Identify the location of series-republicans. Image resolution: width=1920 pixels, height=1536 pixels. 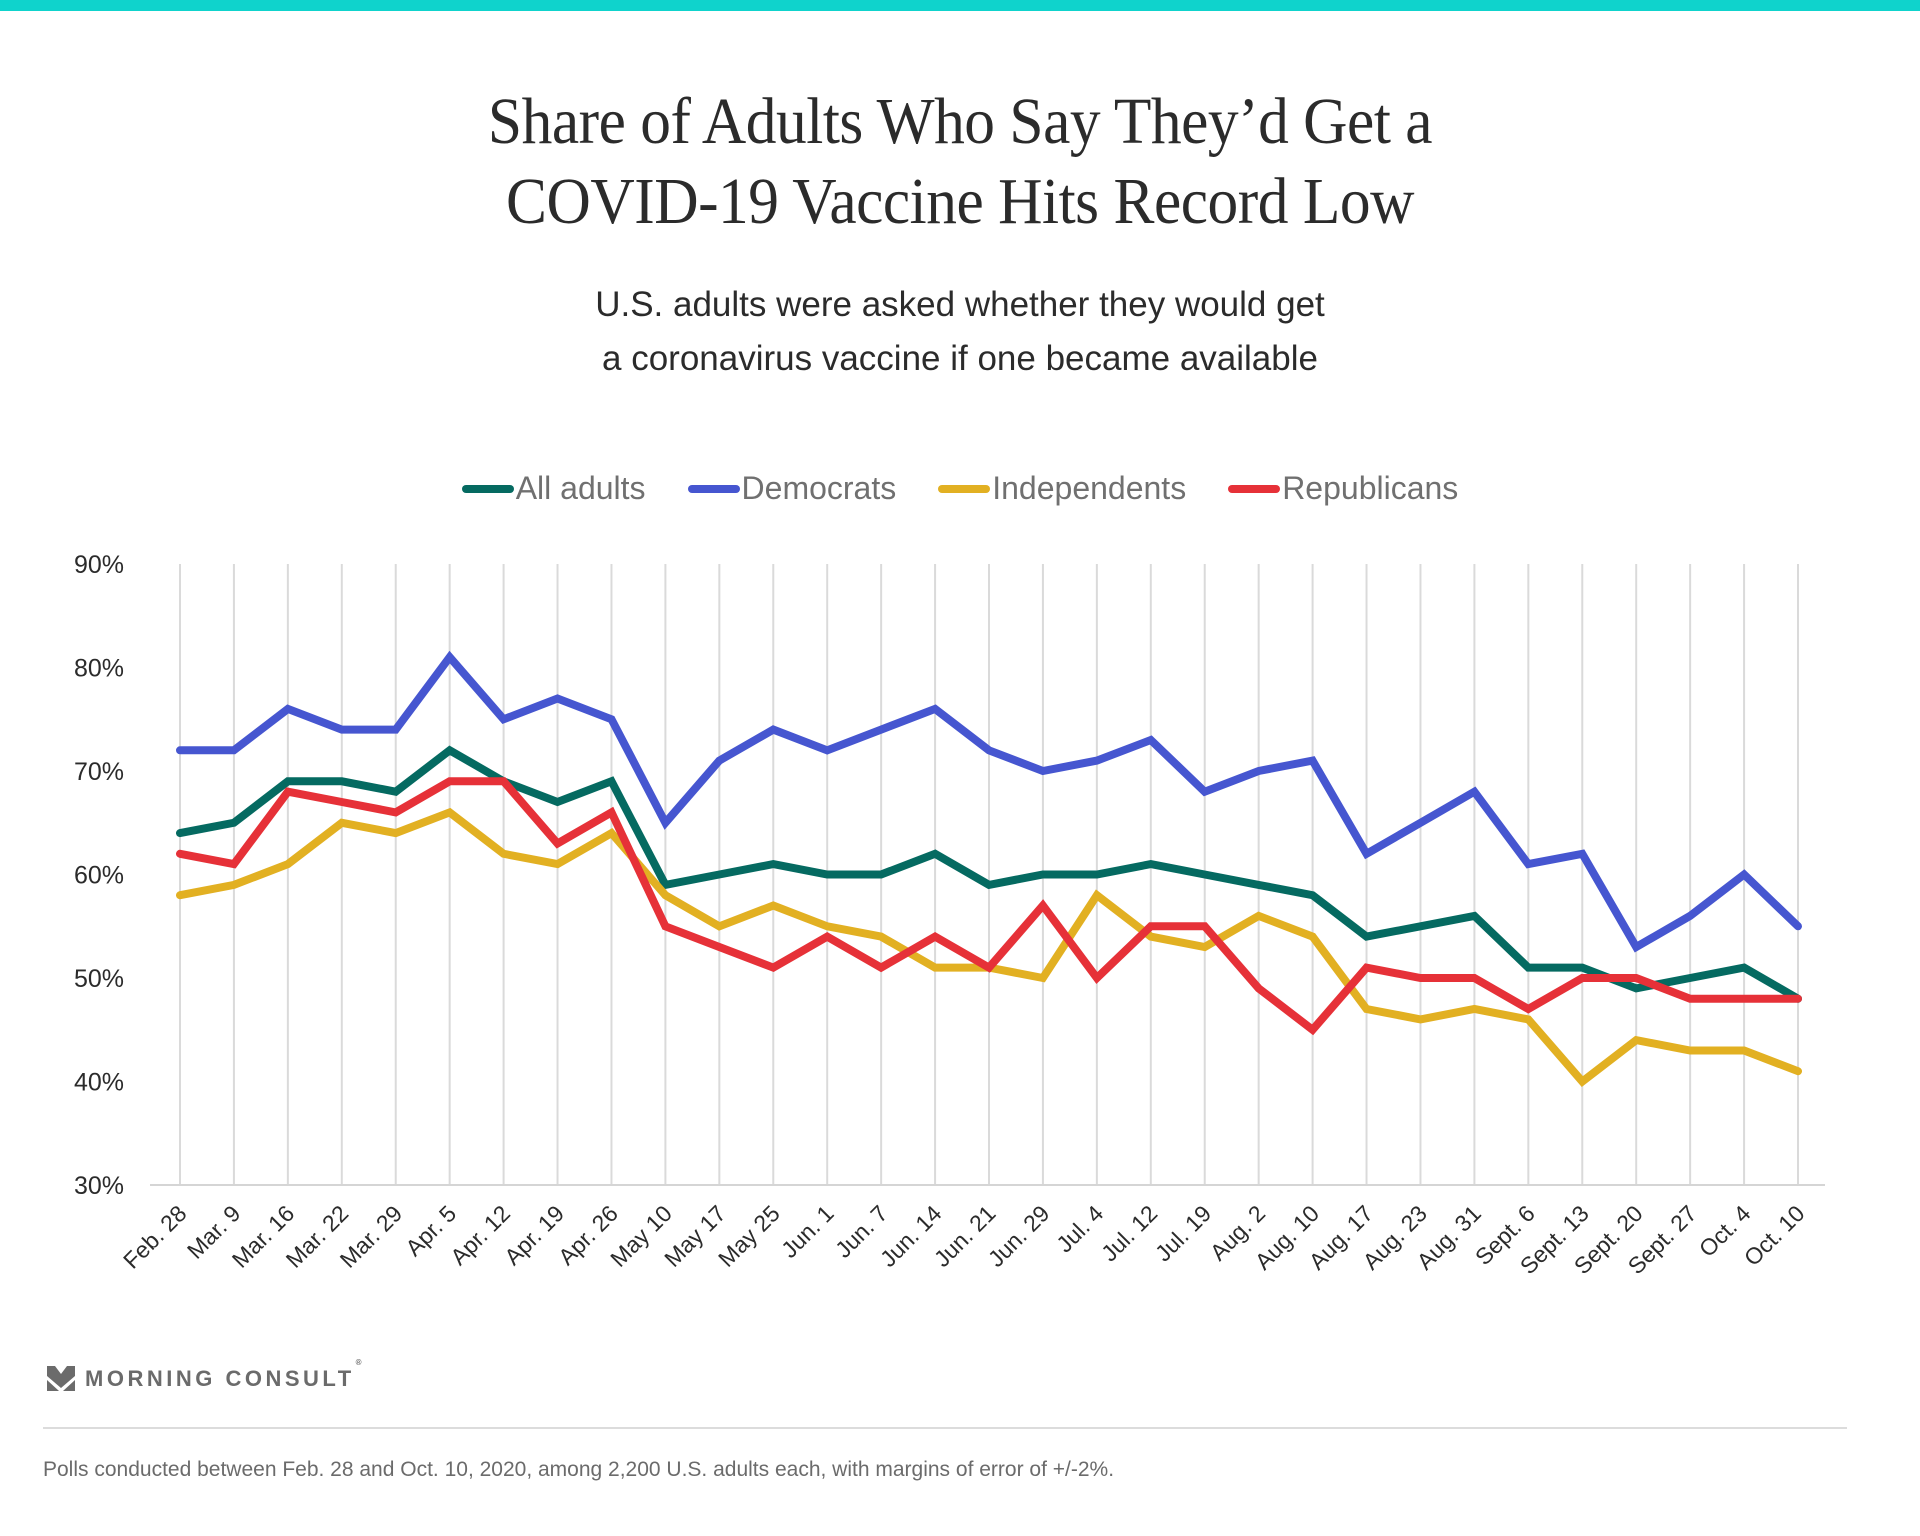
(989, 906).